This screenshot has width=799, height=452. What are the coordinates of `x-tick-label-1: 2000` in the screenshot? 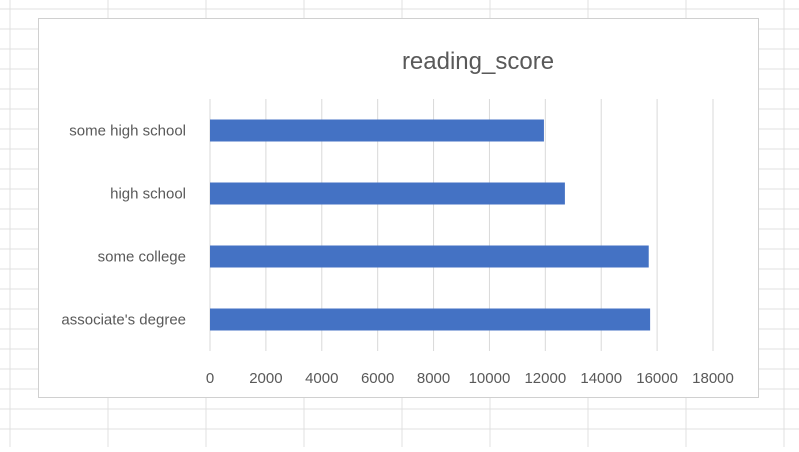 It's located at (265, 378).